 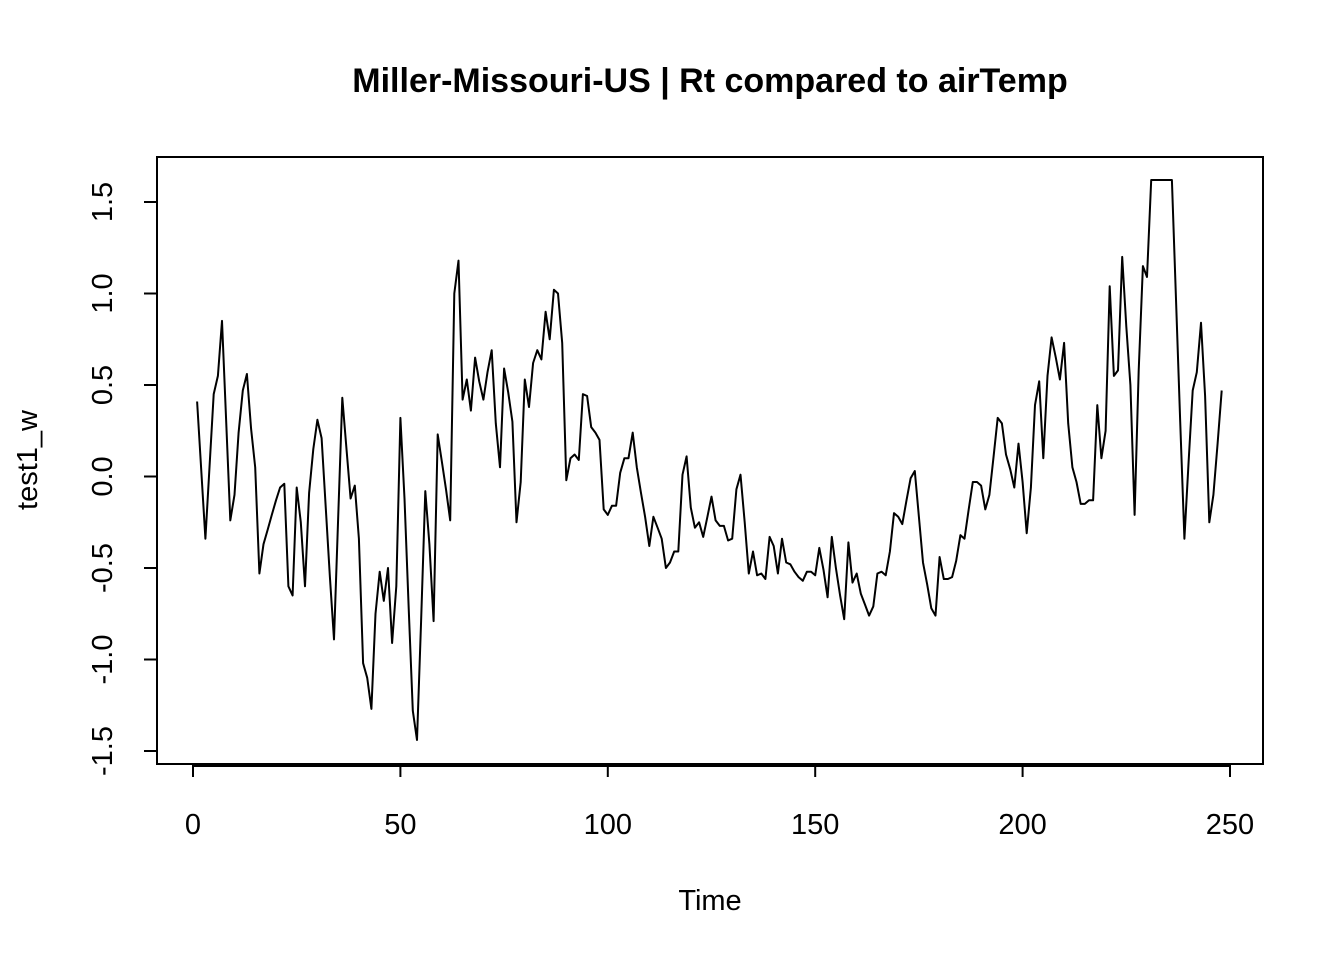 I want to click on x-tick-label: 150, so click(x=815, y=825).